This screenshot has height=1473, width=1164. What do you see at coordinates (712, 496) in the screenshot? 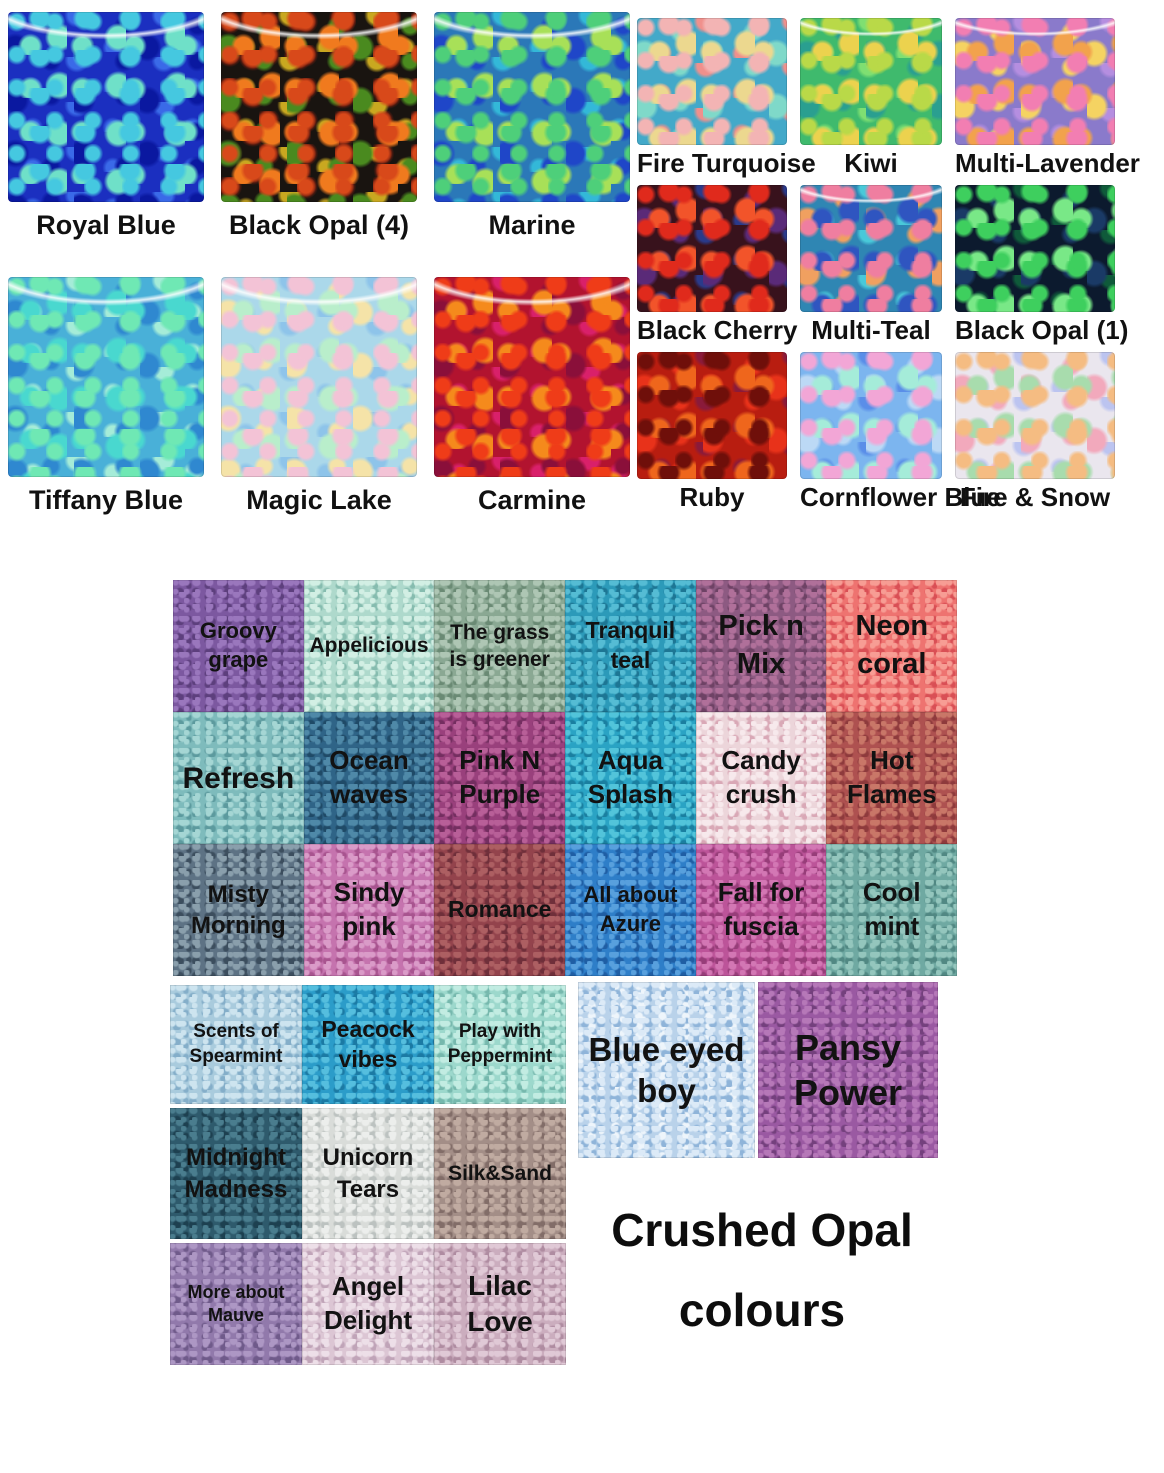
I see `opal-label-ruby: Ruby` at bounding box center [712, 496].